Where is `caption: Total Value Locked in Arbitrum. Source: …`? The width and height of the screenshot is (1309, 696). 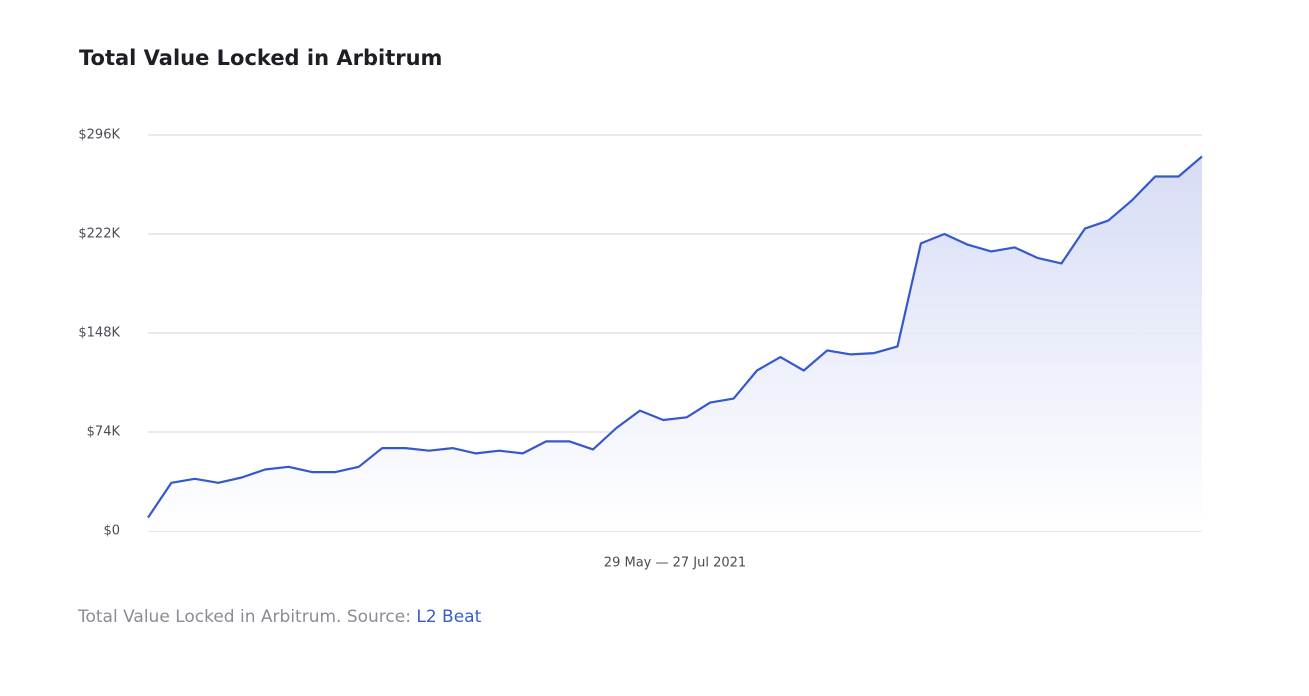
caption: Total Value Locked in Arbitrum. Source: … is located at coordinates (279, 617).